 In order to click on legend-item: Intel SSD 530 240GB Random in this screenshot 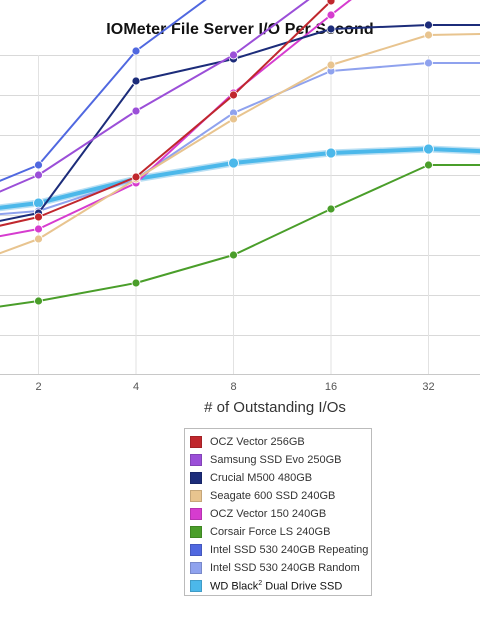, I will do `click(278, 568)`.